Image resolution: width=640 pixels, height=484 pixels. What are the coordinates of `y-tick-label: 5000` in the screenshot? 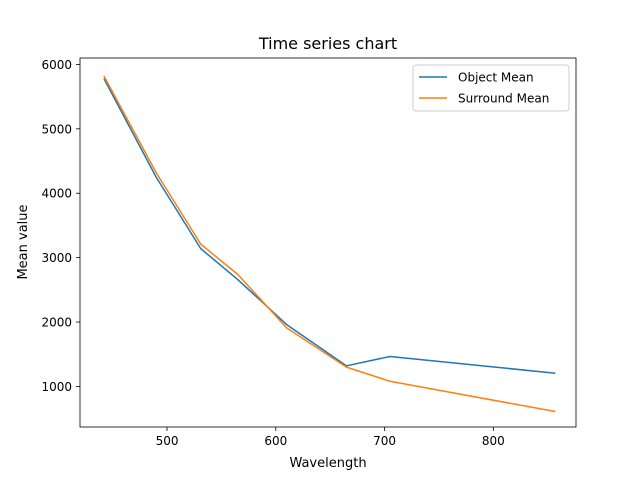 It's located at (56, 129).